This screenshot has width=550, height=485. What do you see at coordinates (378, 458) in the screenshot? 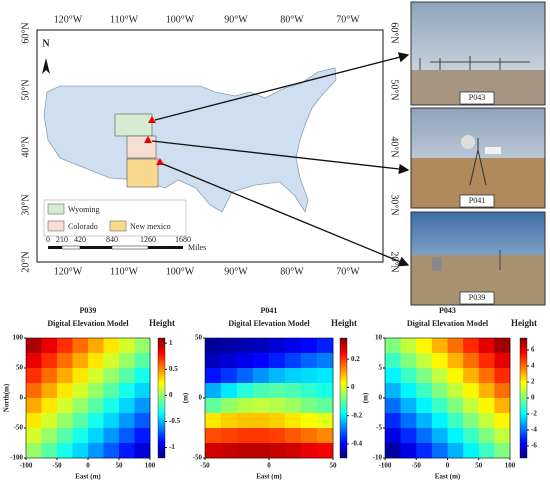
I see `y-tick-label: -10` at bounding box center [378, 458].